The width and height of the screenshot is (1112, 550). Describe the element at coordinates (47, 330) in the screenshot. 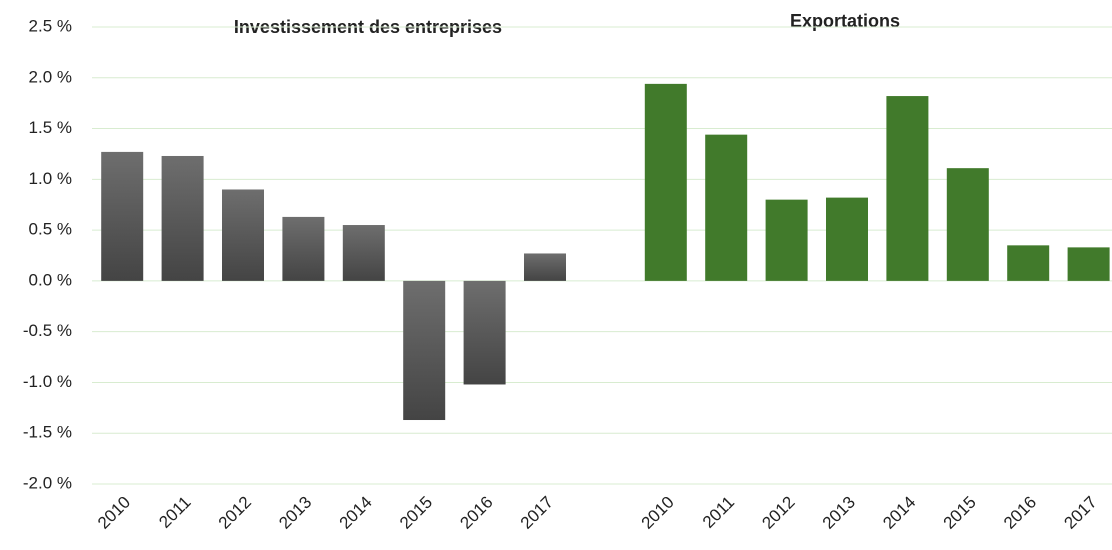

I see `y-tick-label: -0.5 %` at that location.